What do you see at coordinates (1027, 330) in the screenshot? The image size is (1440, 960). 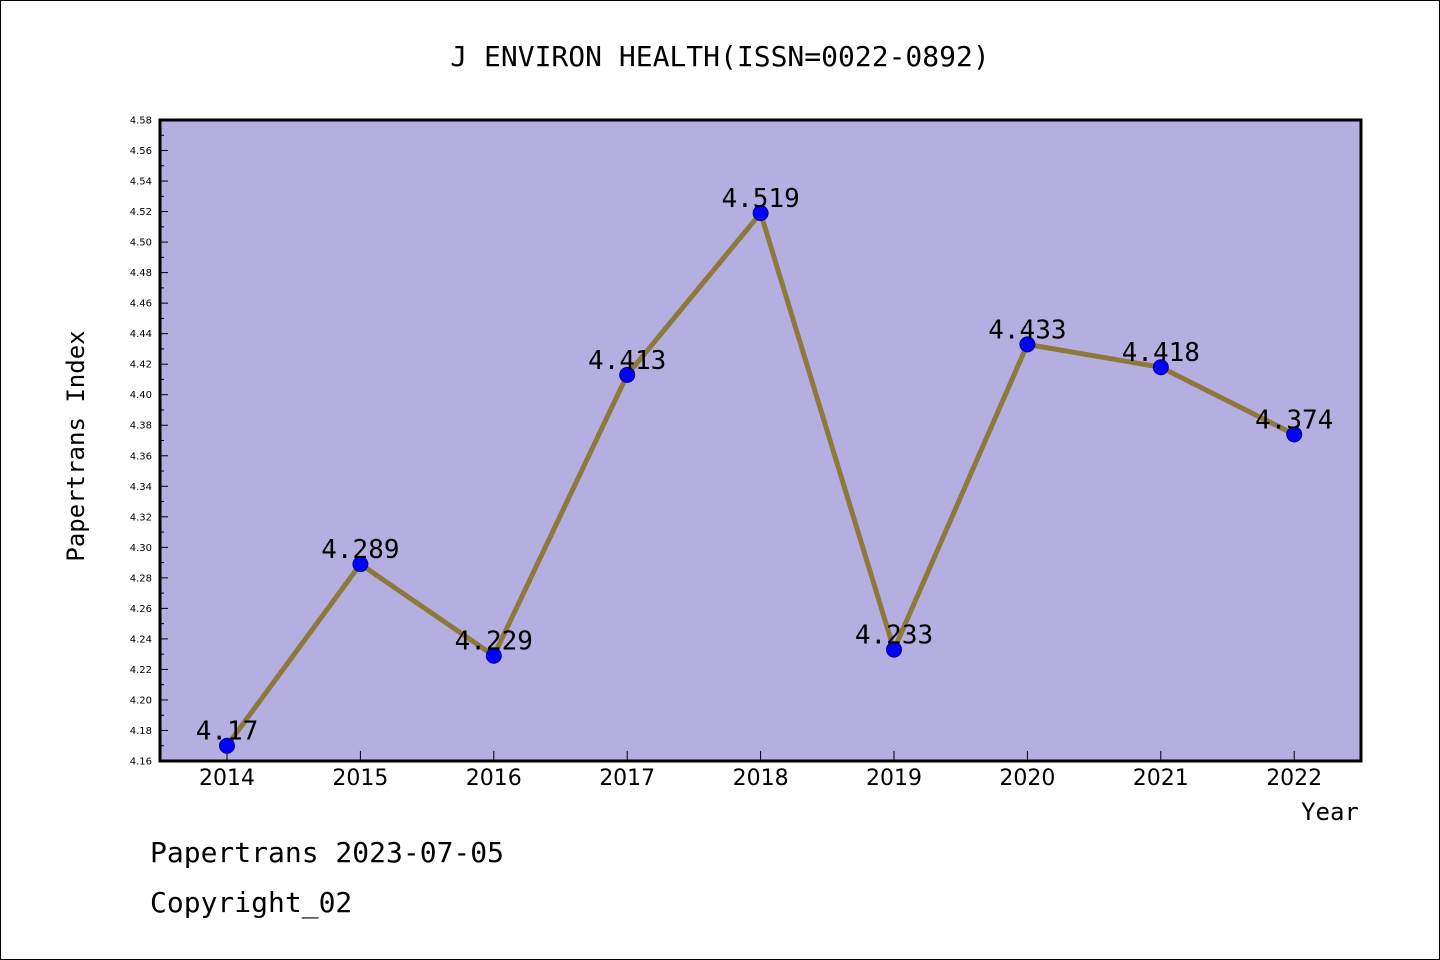 I see `data-label: 4.433` at bounding box center [1027, 330].